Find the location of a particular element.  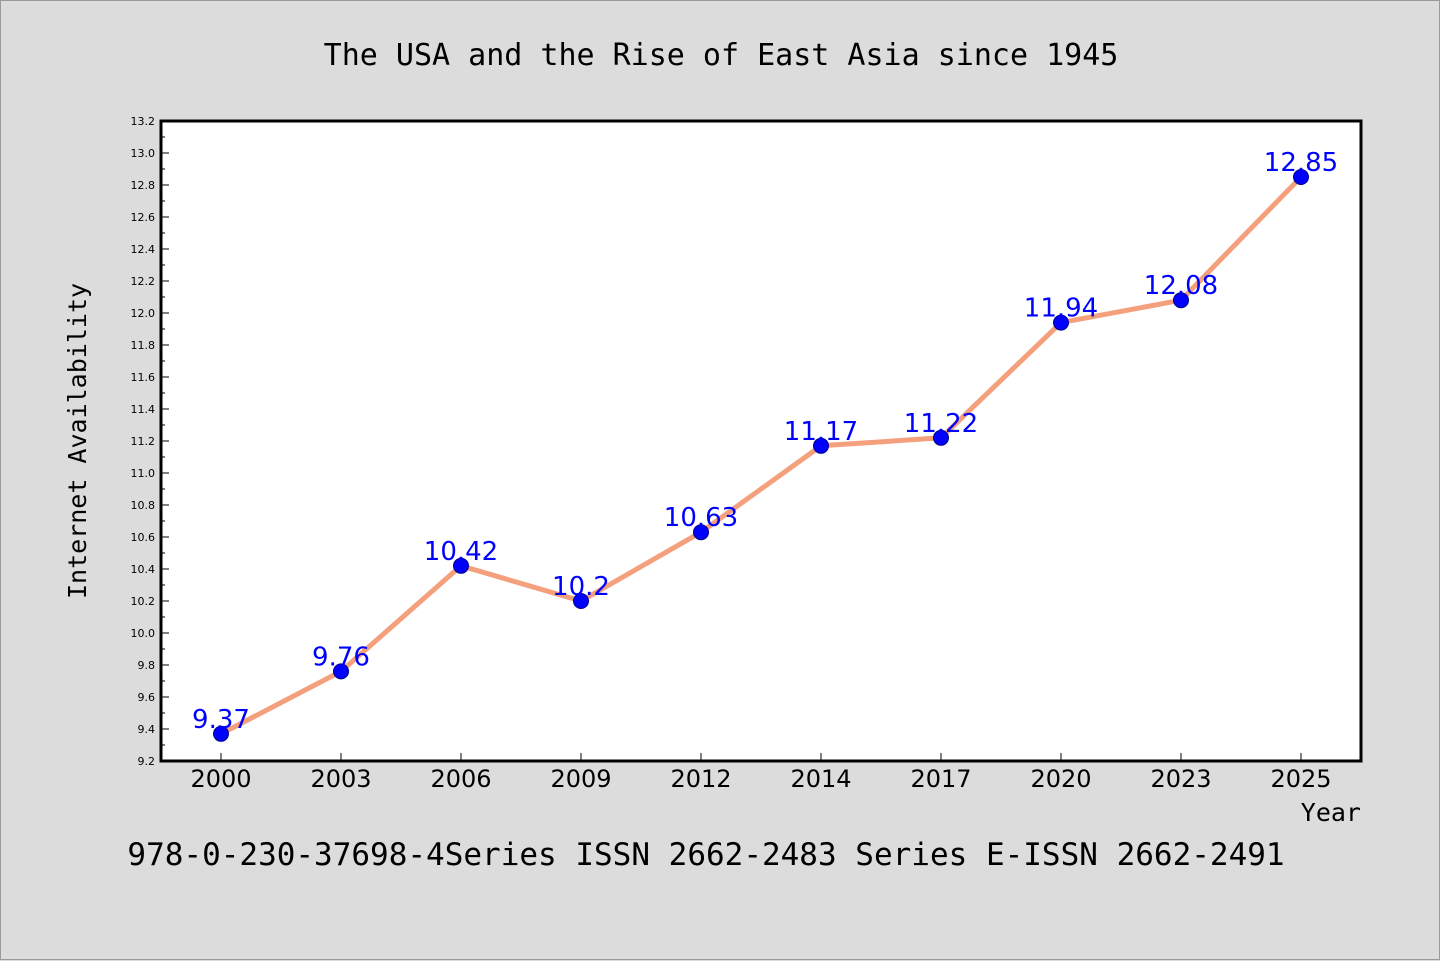

y-tick-label: 10.4 is located at coordinates (143, 569).